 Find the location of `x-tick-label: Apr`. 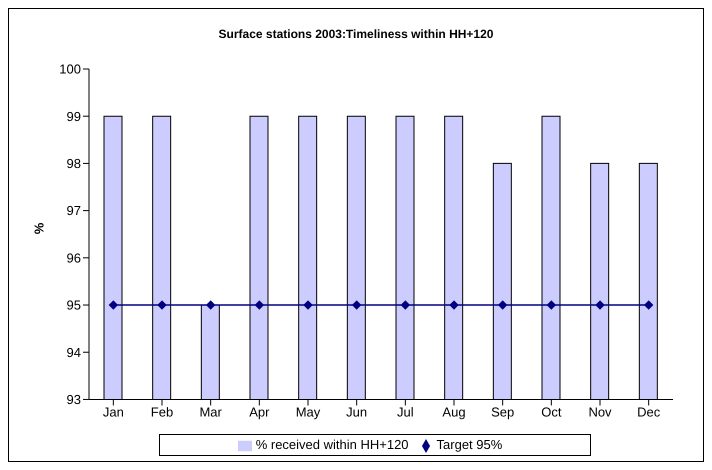

x-tick-label: Apr is located at coordinates (259, 412).